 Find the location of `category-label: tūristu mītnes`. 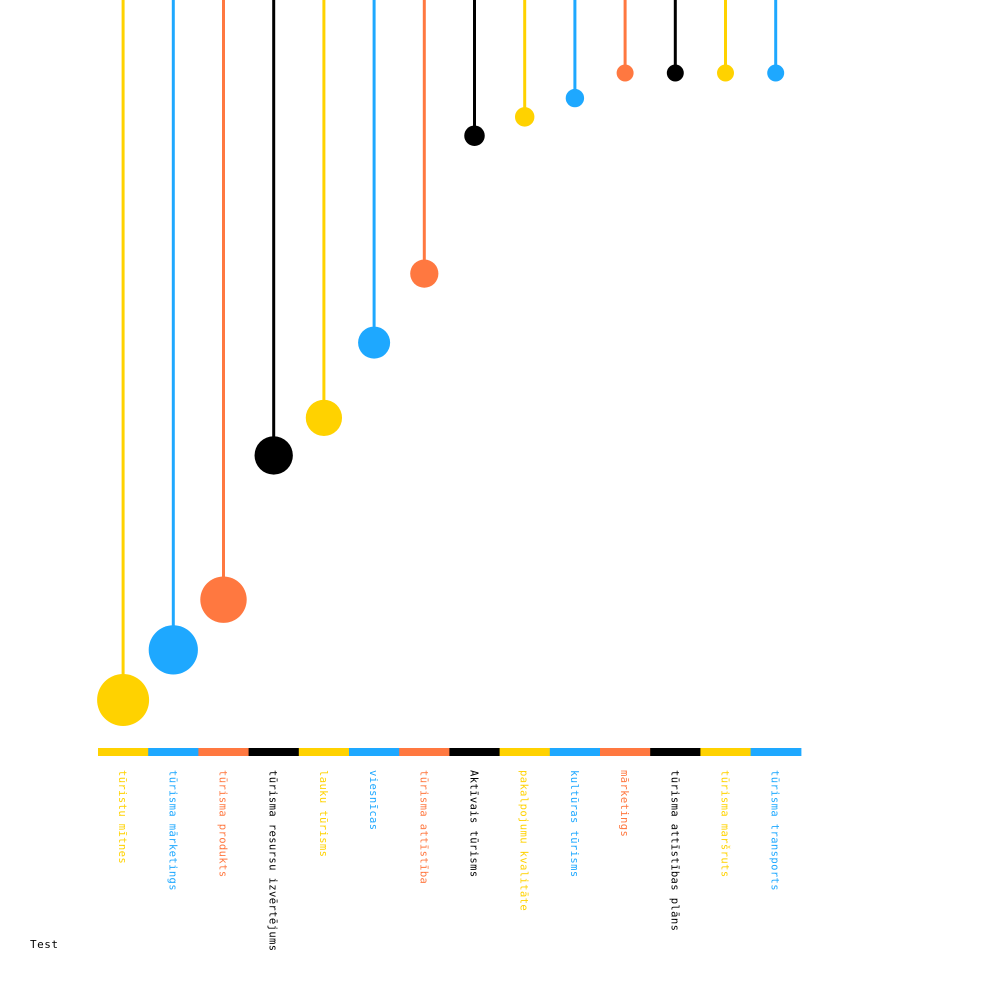

category-label: tūristu mītnes is located at coordinates (122, 817).